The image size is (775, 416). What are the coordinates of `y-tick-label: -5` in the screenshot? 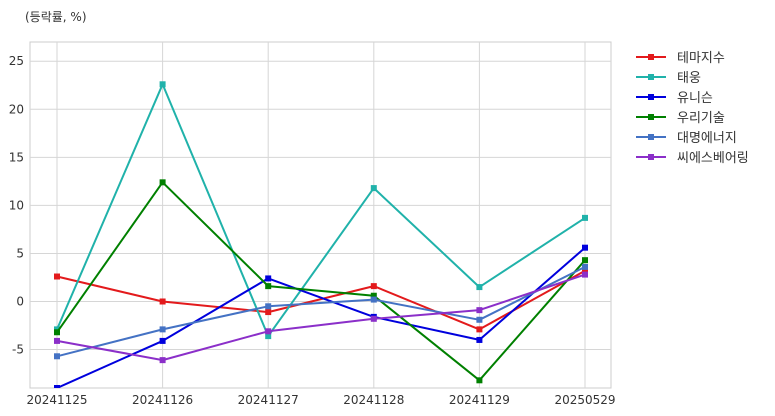 It's located at (18, 350).